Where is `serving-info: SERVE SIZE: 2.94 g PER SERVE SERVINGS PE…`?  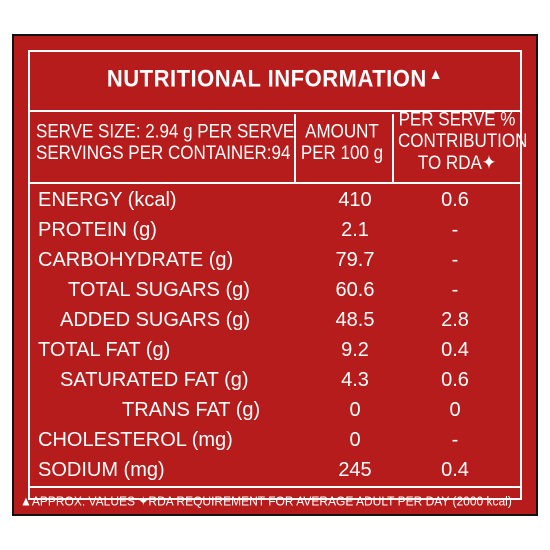
serving-info: SERVE SIZE: 2.94 g PER SERVE SERVINGS PE… is located at coordinates (165, 142).